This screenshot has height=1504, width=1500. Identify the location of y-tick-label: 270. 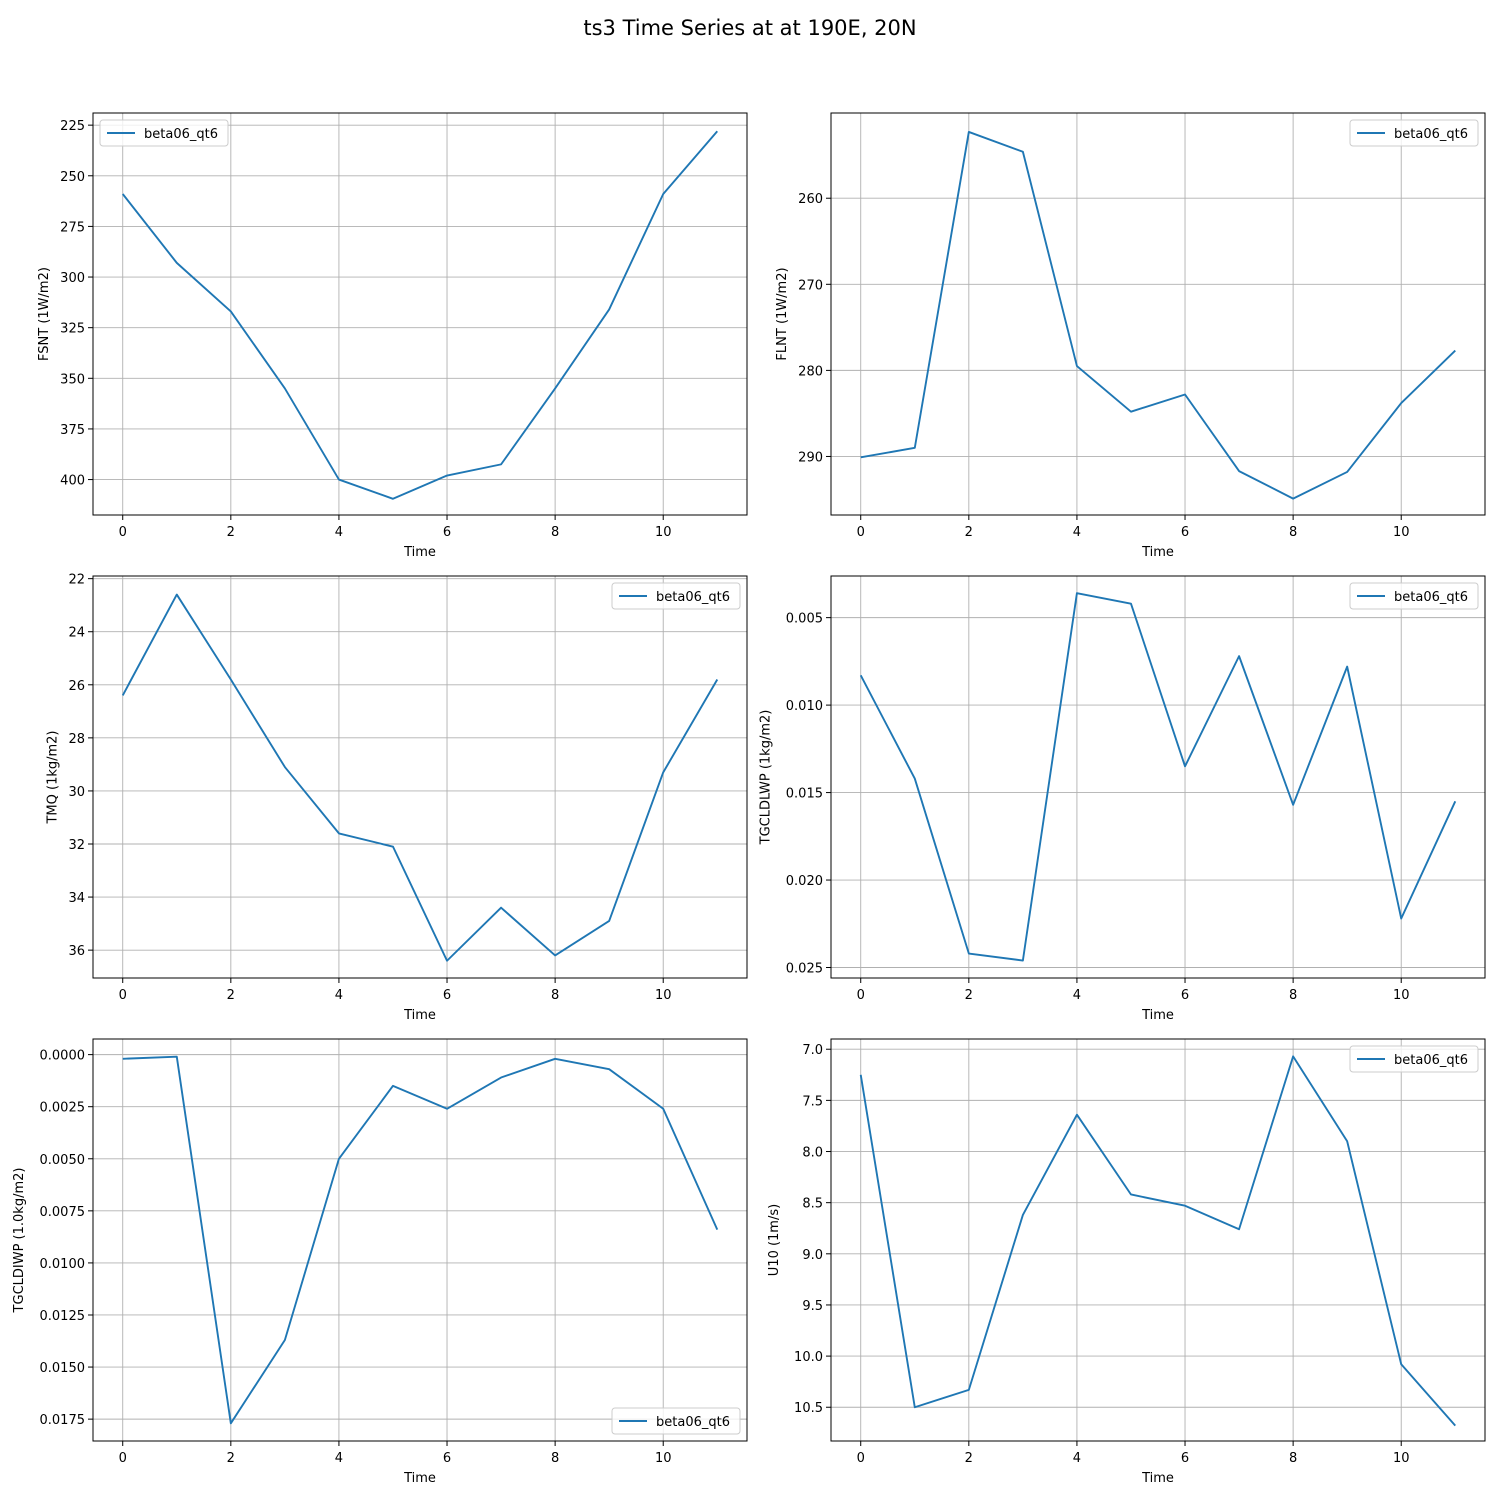
(810, 285).